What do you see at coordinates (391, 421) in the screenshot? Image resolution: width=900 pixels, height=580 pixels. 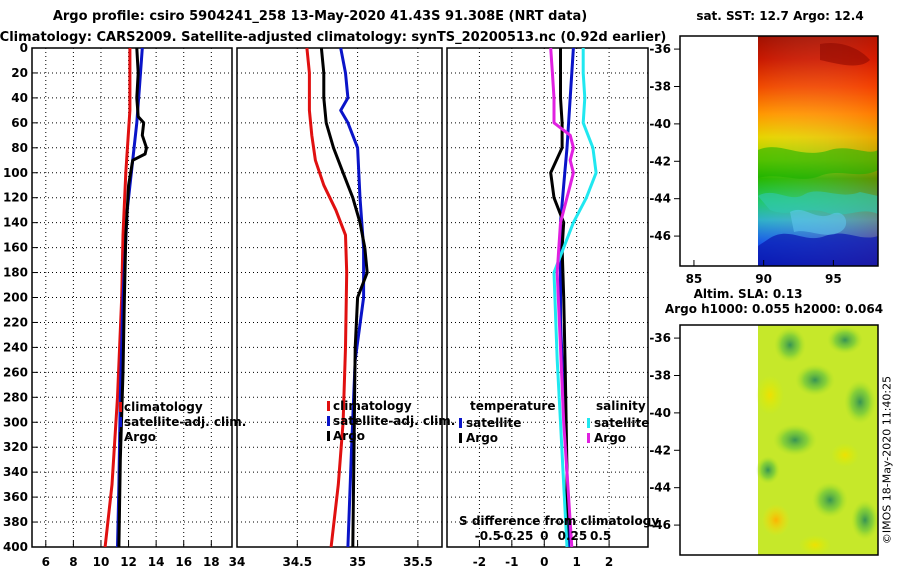 I see `salinity-legend: climatology satellite-adj. clim. Argo` at bounding box center [391, 421].